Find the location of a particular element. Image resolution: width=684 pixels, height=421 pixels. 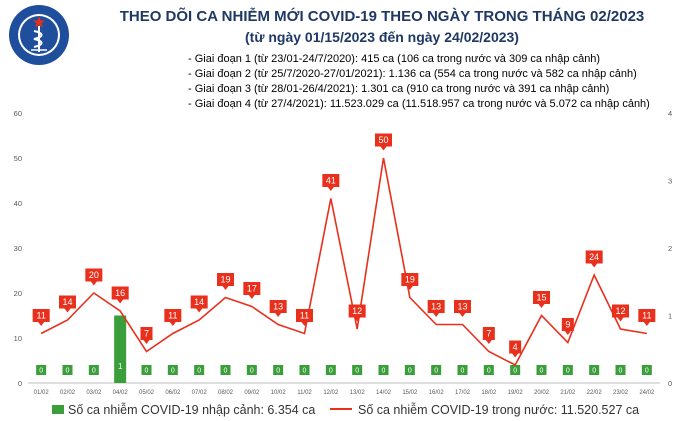

legend-line-swatch is located at coordinates (341, 409).